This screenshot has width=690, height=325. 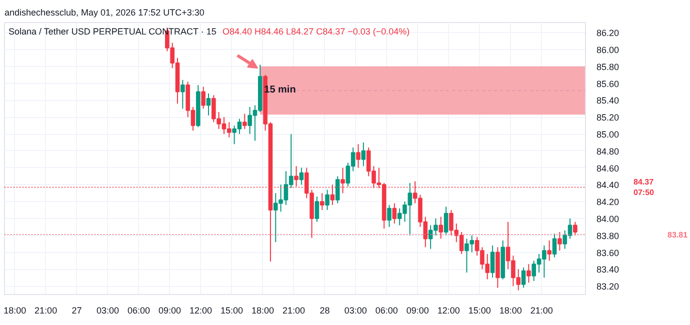 I want to click on y-tick-label: 83.80, so click(x=608, y=235).